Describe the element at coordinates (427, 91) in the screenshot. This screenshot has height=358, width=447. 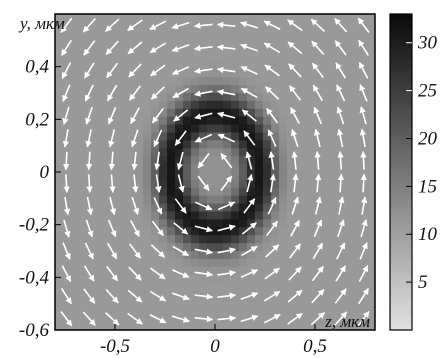
I see `colorbar-tick-label: 25` at that location.